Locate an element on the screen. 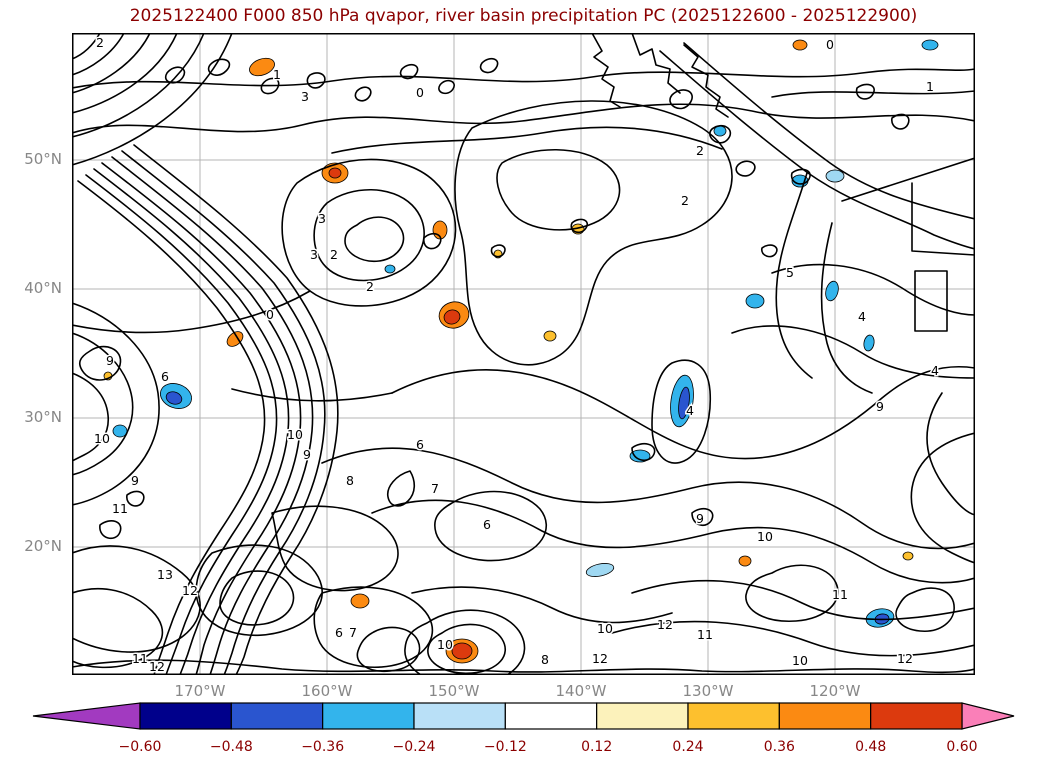  colorbar-tick-label: 0.48 is located at coordinates (870, 747).